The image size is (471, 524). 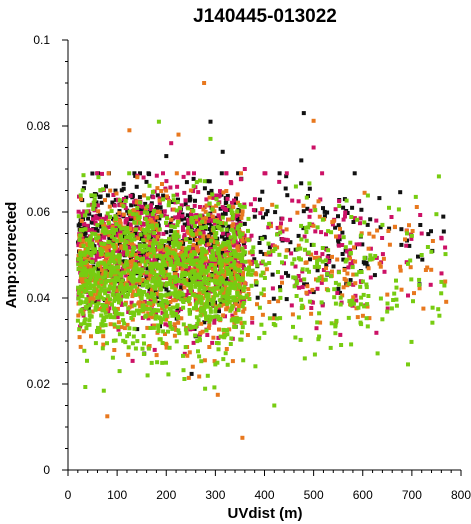 What do you see at coordinates (47, 255) in the screenshot?
I see `y-ticks: 00.020.040.060.080.1` at bounding box center [47, 255].